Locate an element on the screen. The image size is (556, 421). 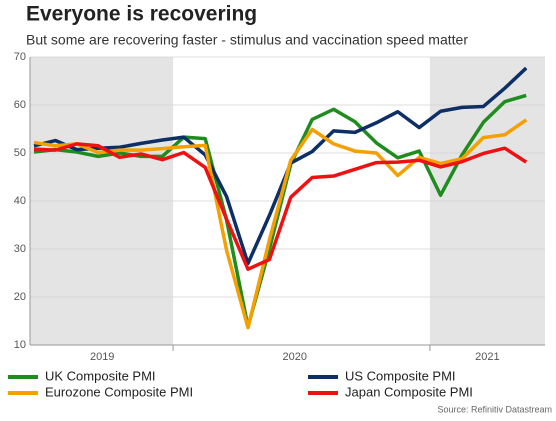
y-tick-label: 10 is located at coordinates (20, 345).